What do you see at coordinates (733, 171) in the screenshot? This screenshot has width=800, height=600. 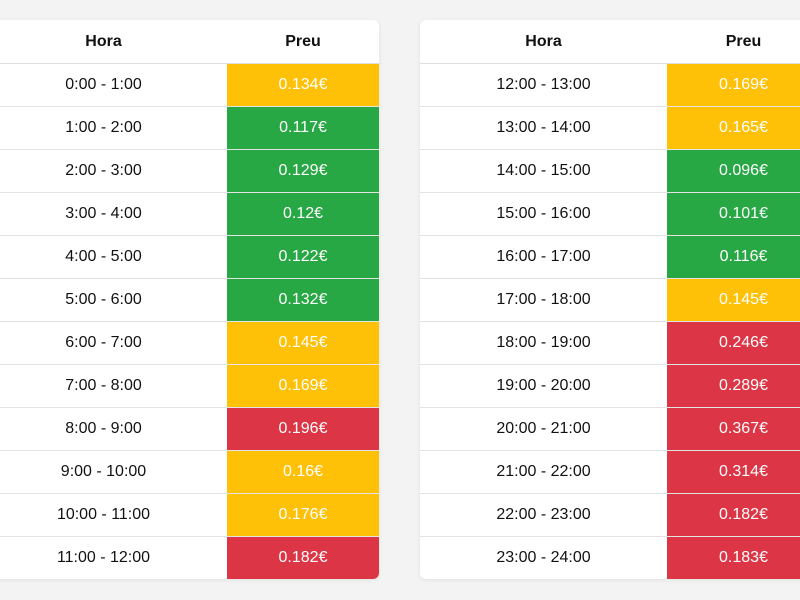 I see `price-cell: 0.096€` at bounding box center [733, 171].